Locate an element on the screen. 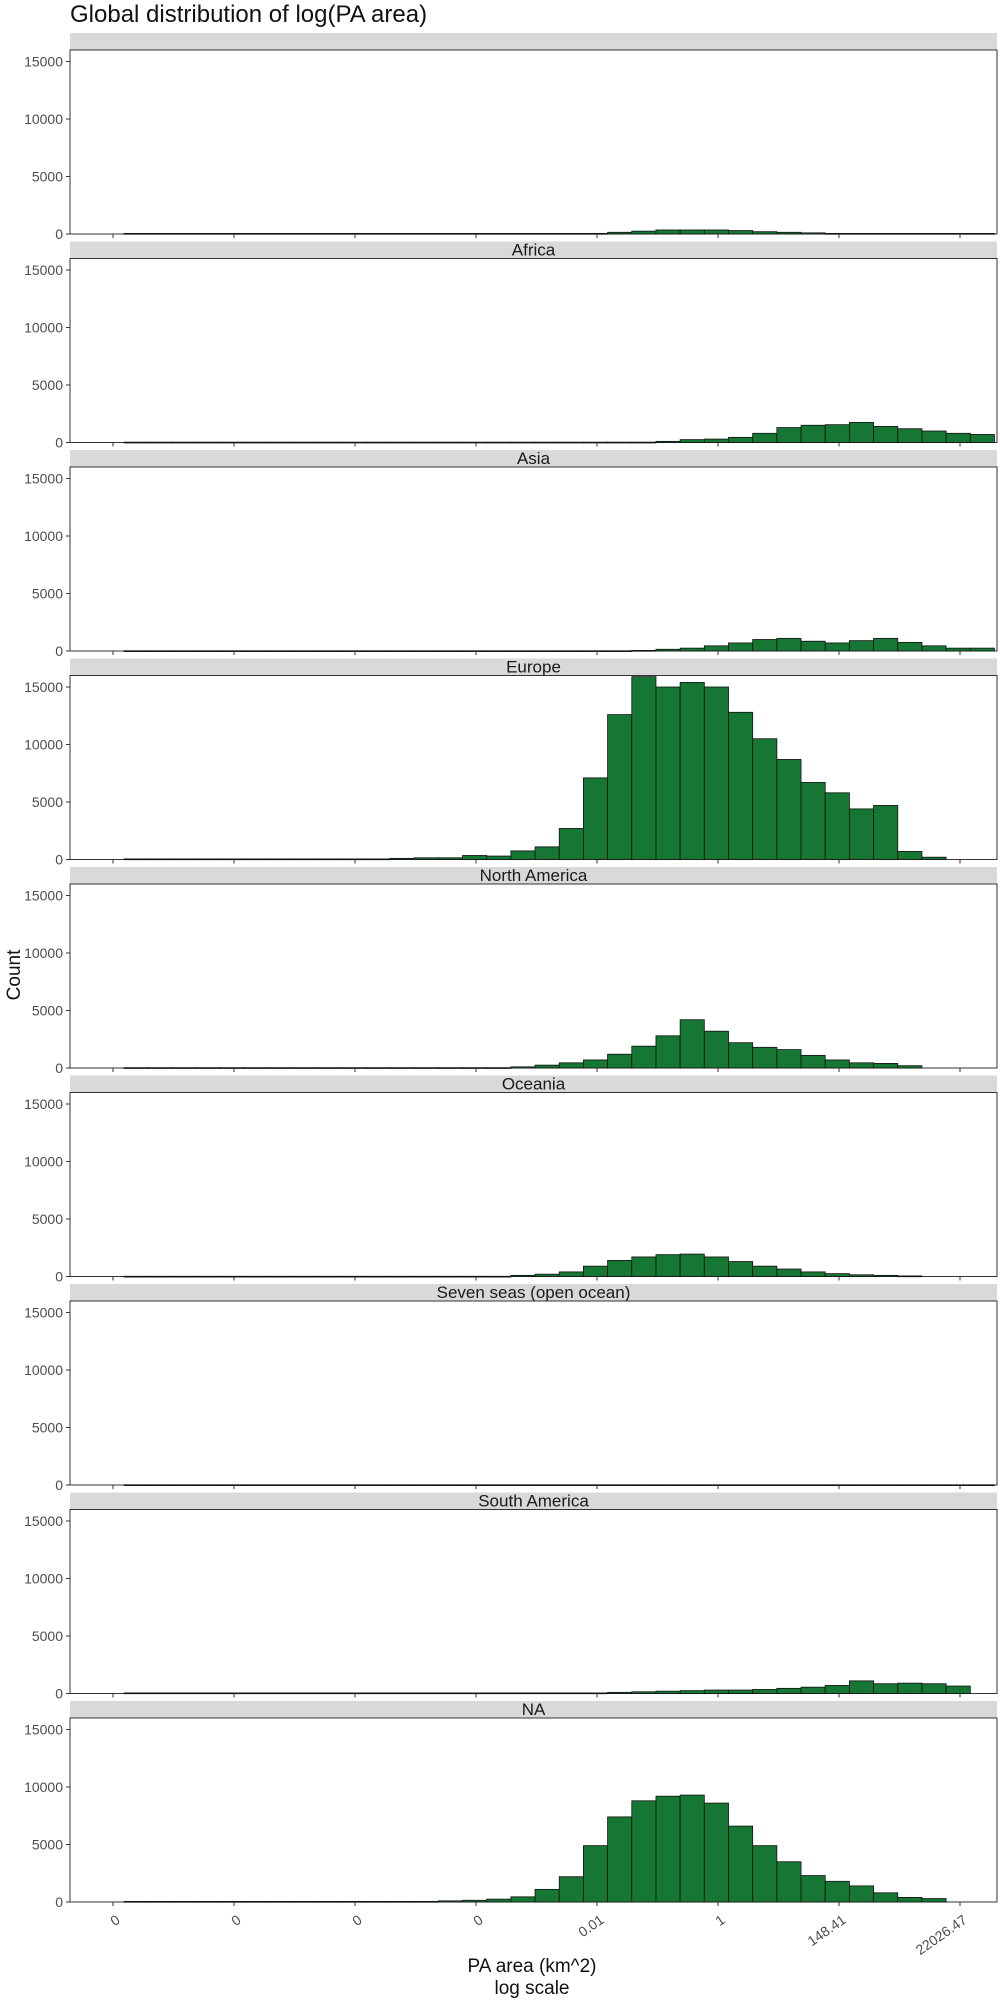 This screenshot has height=2000, width=1000. x-axis-subtitle: log scale is located at coordinates (532, 1988).